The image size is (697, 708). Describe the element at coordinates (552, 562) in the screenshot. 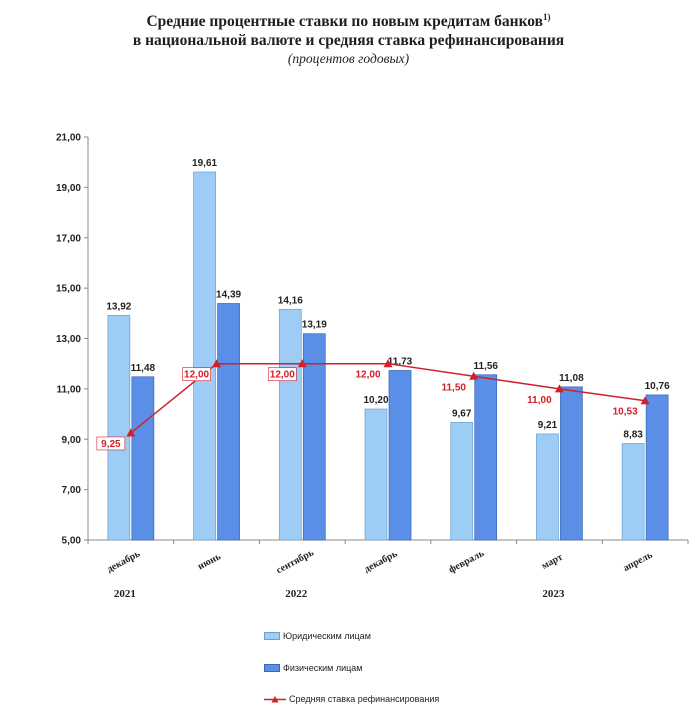

I see `x-tick-label: март` at that location.